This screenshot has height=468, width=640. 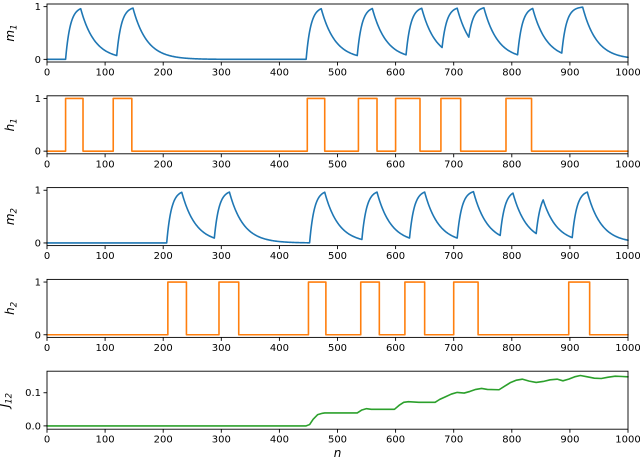 What do you see at coordinates (105, 256) in the screenshot?
I see `m2-xtick-label: 100` at bounding box center [105, 256].